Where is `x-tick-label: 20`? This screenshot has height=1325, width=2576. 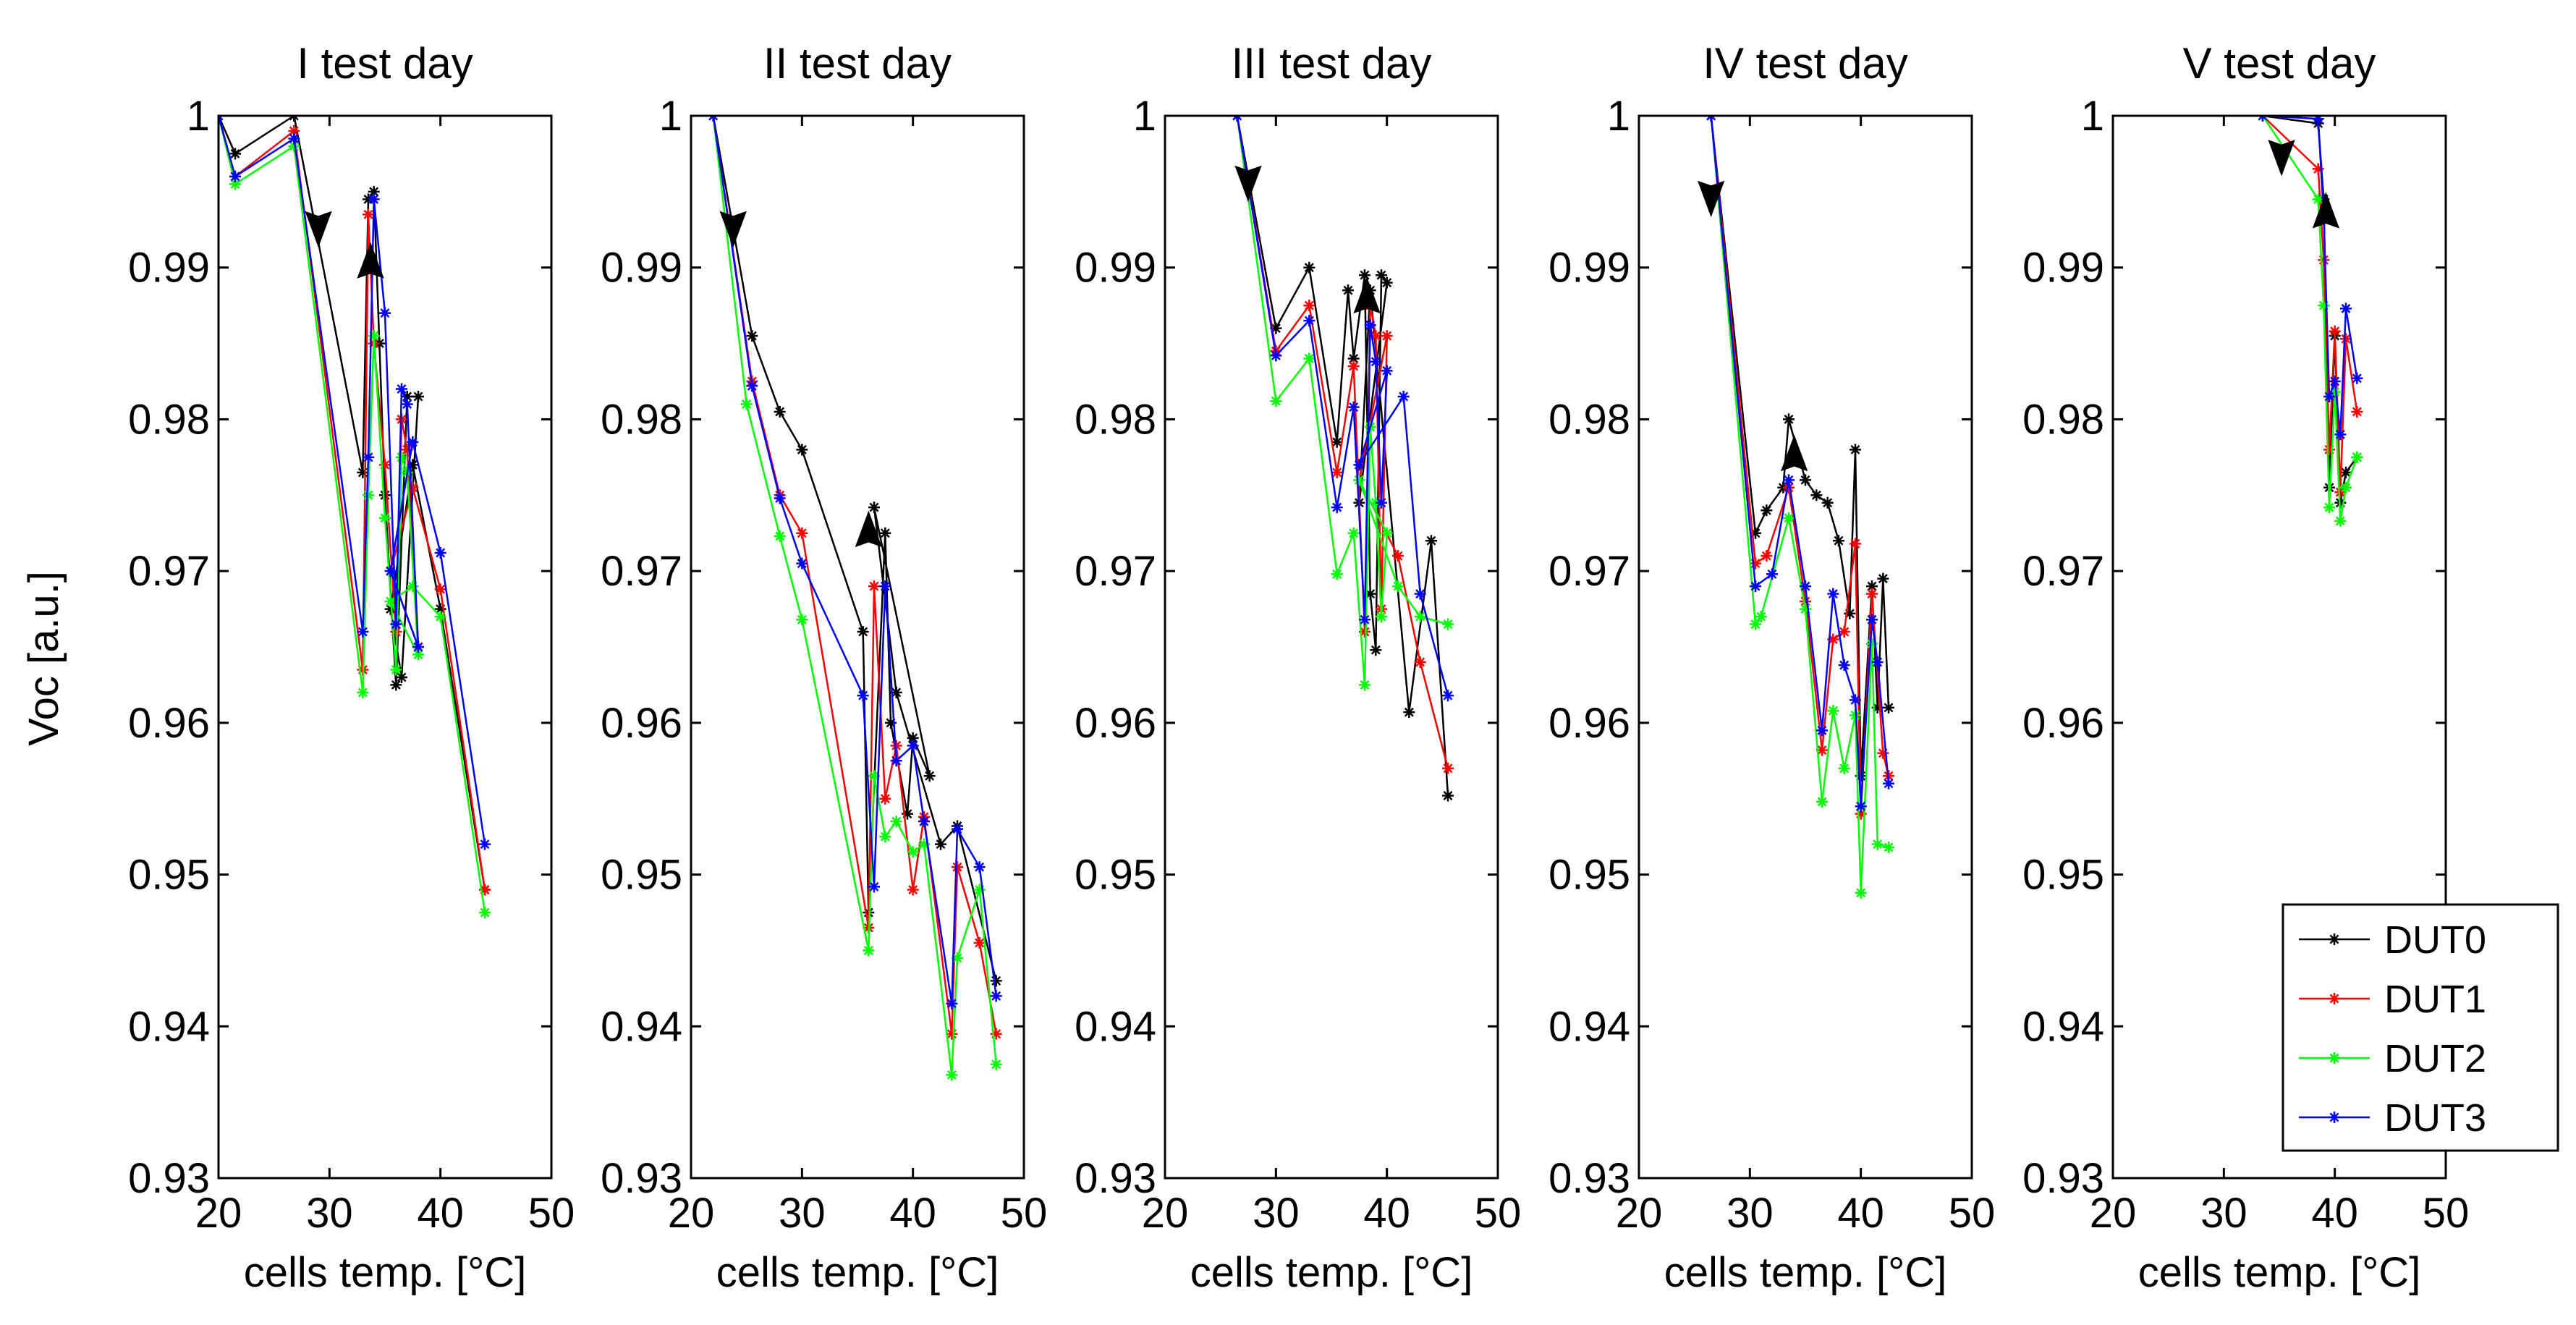
x-tick-label: 20 is located at coordinates (1639, 1213).